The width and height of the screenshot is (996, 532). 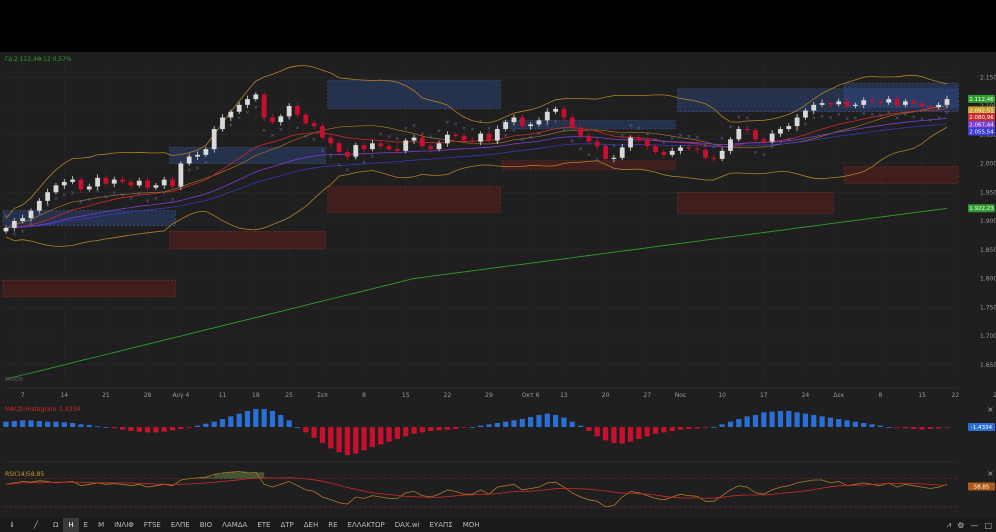 What do you see at coordinates (818, 100) in the screenshot?
I see `supply-zone` at bounding box center [818, 100].